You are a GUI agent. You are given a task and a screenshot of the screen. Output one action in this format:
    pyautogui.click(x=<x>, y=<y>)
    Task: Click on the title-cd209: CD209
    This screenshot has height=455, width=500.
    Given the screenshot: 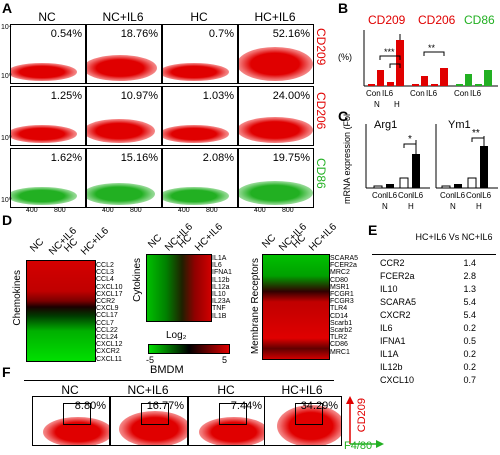 What is the action you would take?
    pyautogui.click(x=387, y=20)
    